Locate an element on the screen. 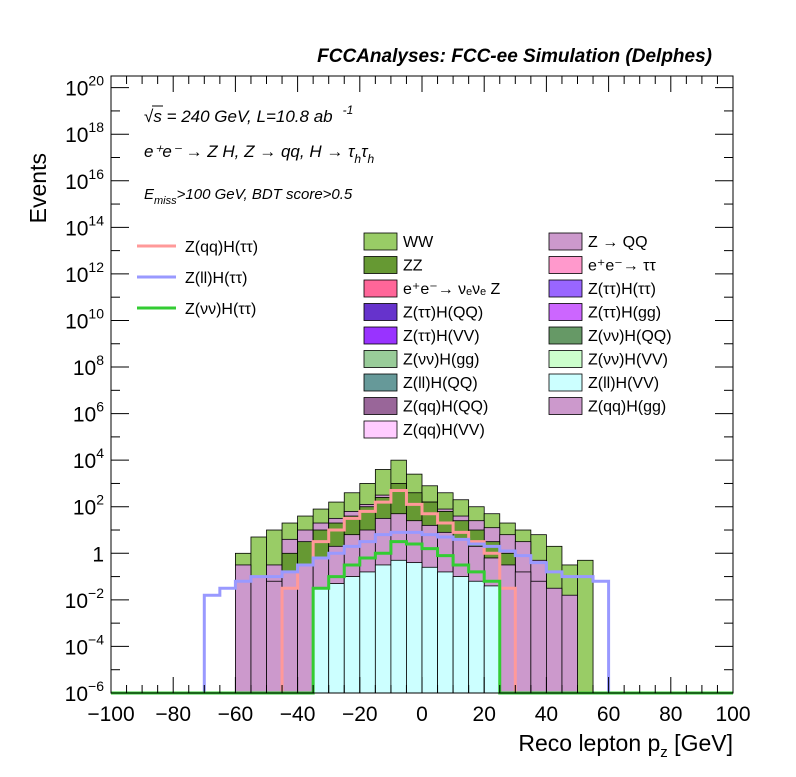  x-axis-title-sub: z is located at coordinates (664, 752).